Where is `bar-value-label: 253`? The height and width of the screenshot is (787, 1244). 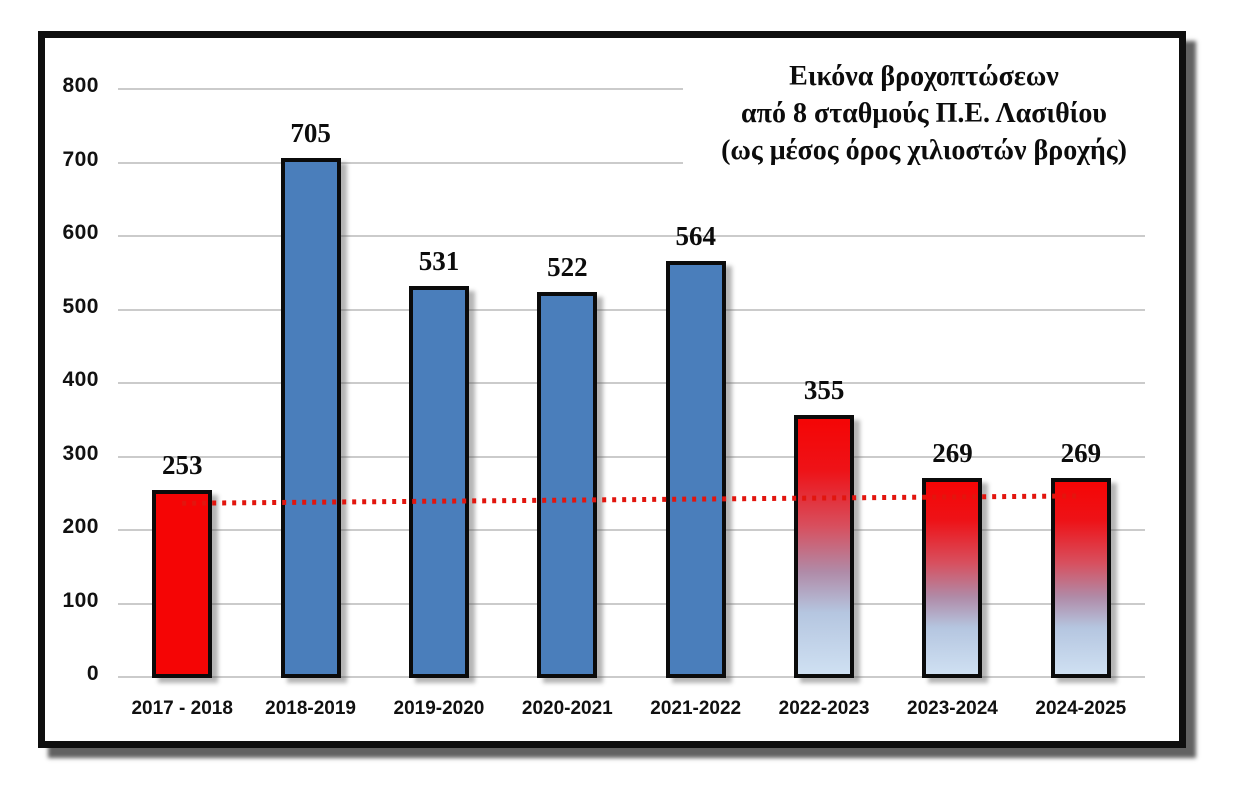 bar-value-label: 253 is located at coordinates (182, 465).